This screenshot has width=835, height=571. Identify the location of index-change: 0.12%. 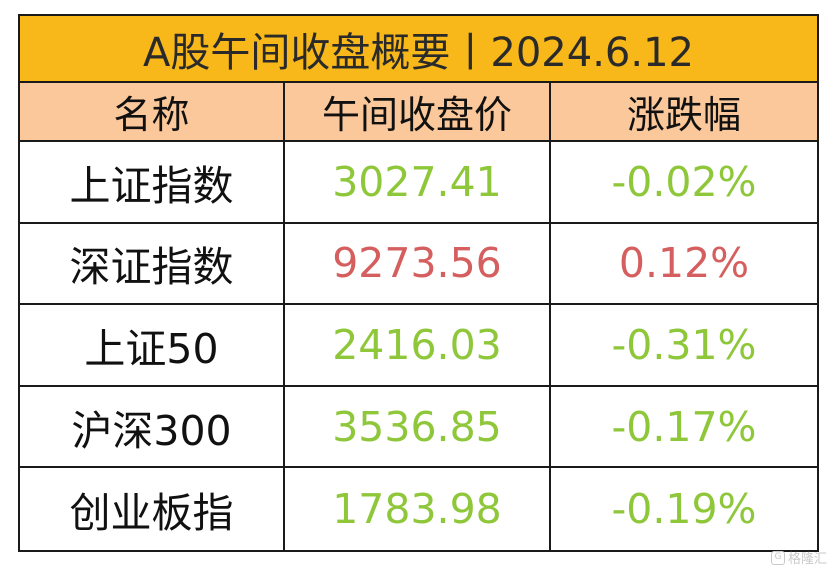
(684, 265).